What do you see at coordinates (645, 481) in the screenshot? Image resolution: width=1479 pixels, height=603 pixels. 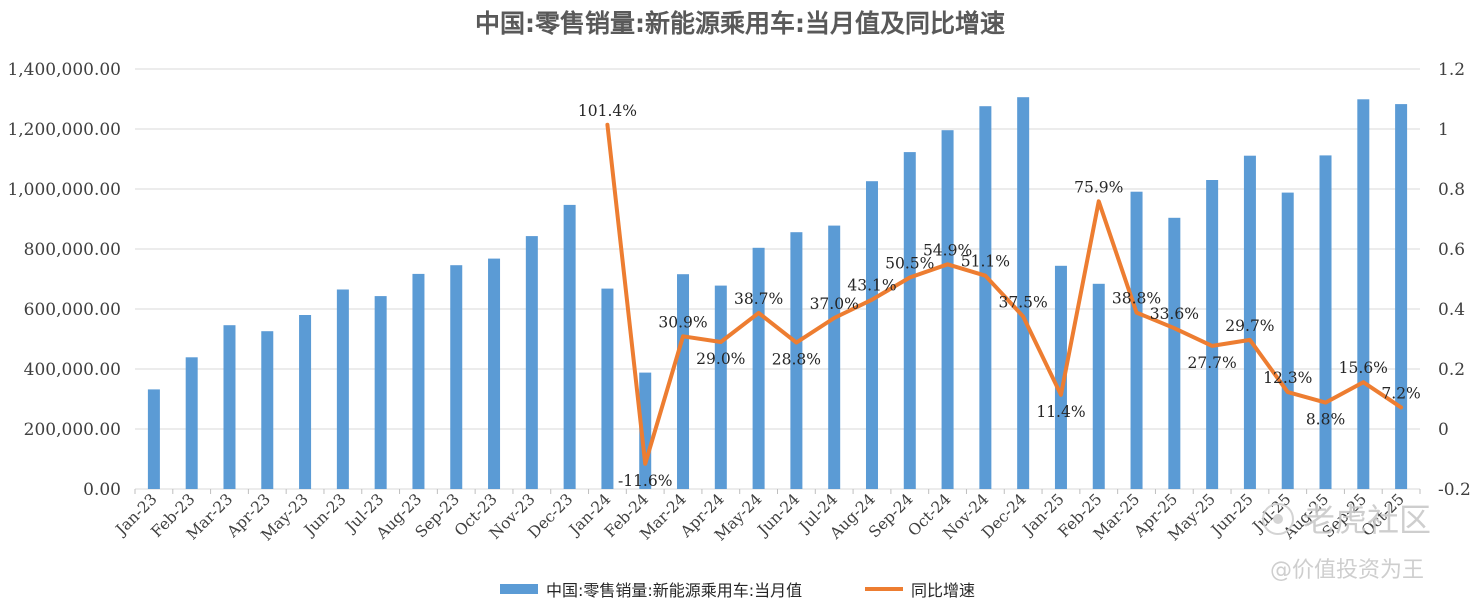 I see `data-label: -11.6%` at bounding box center [645, 481].